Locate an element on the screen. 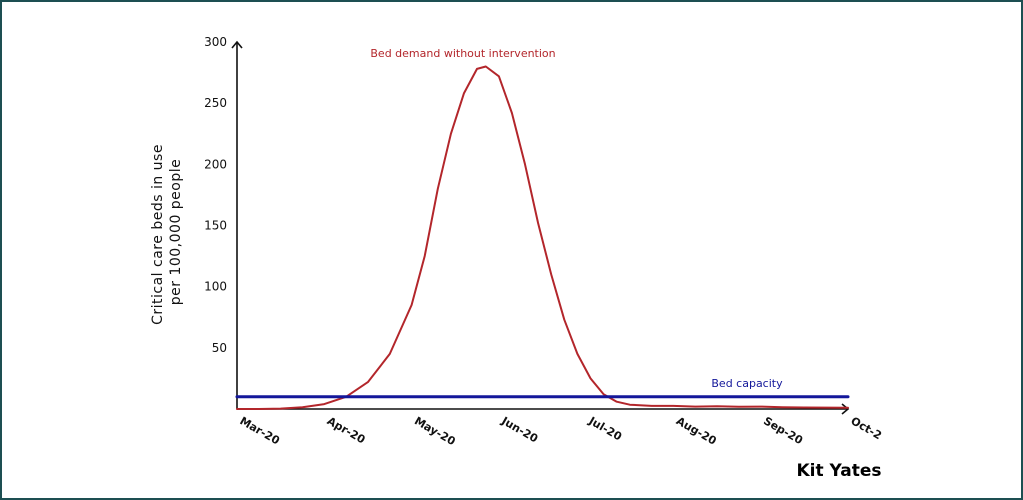 Image resolution: width=1023 pixels, height=500 pixels. series-label-bed-demand: Bed demand without intervention is located at coordinates (462, 53).